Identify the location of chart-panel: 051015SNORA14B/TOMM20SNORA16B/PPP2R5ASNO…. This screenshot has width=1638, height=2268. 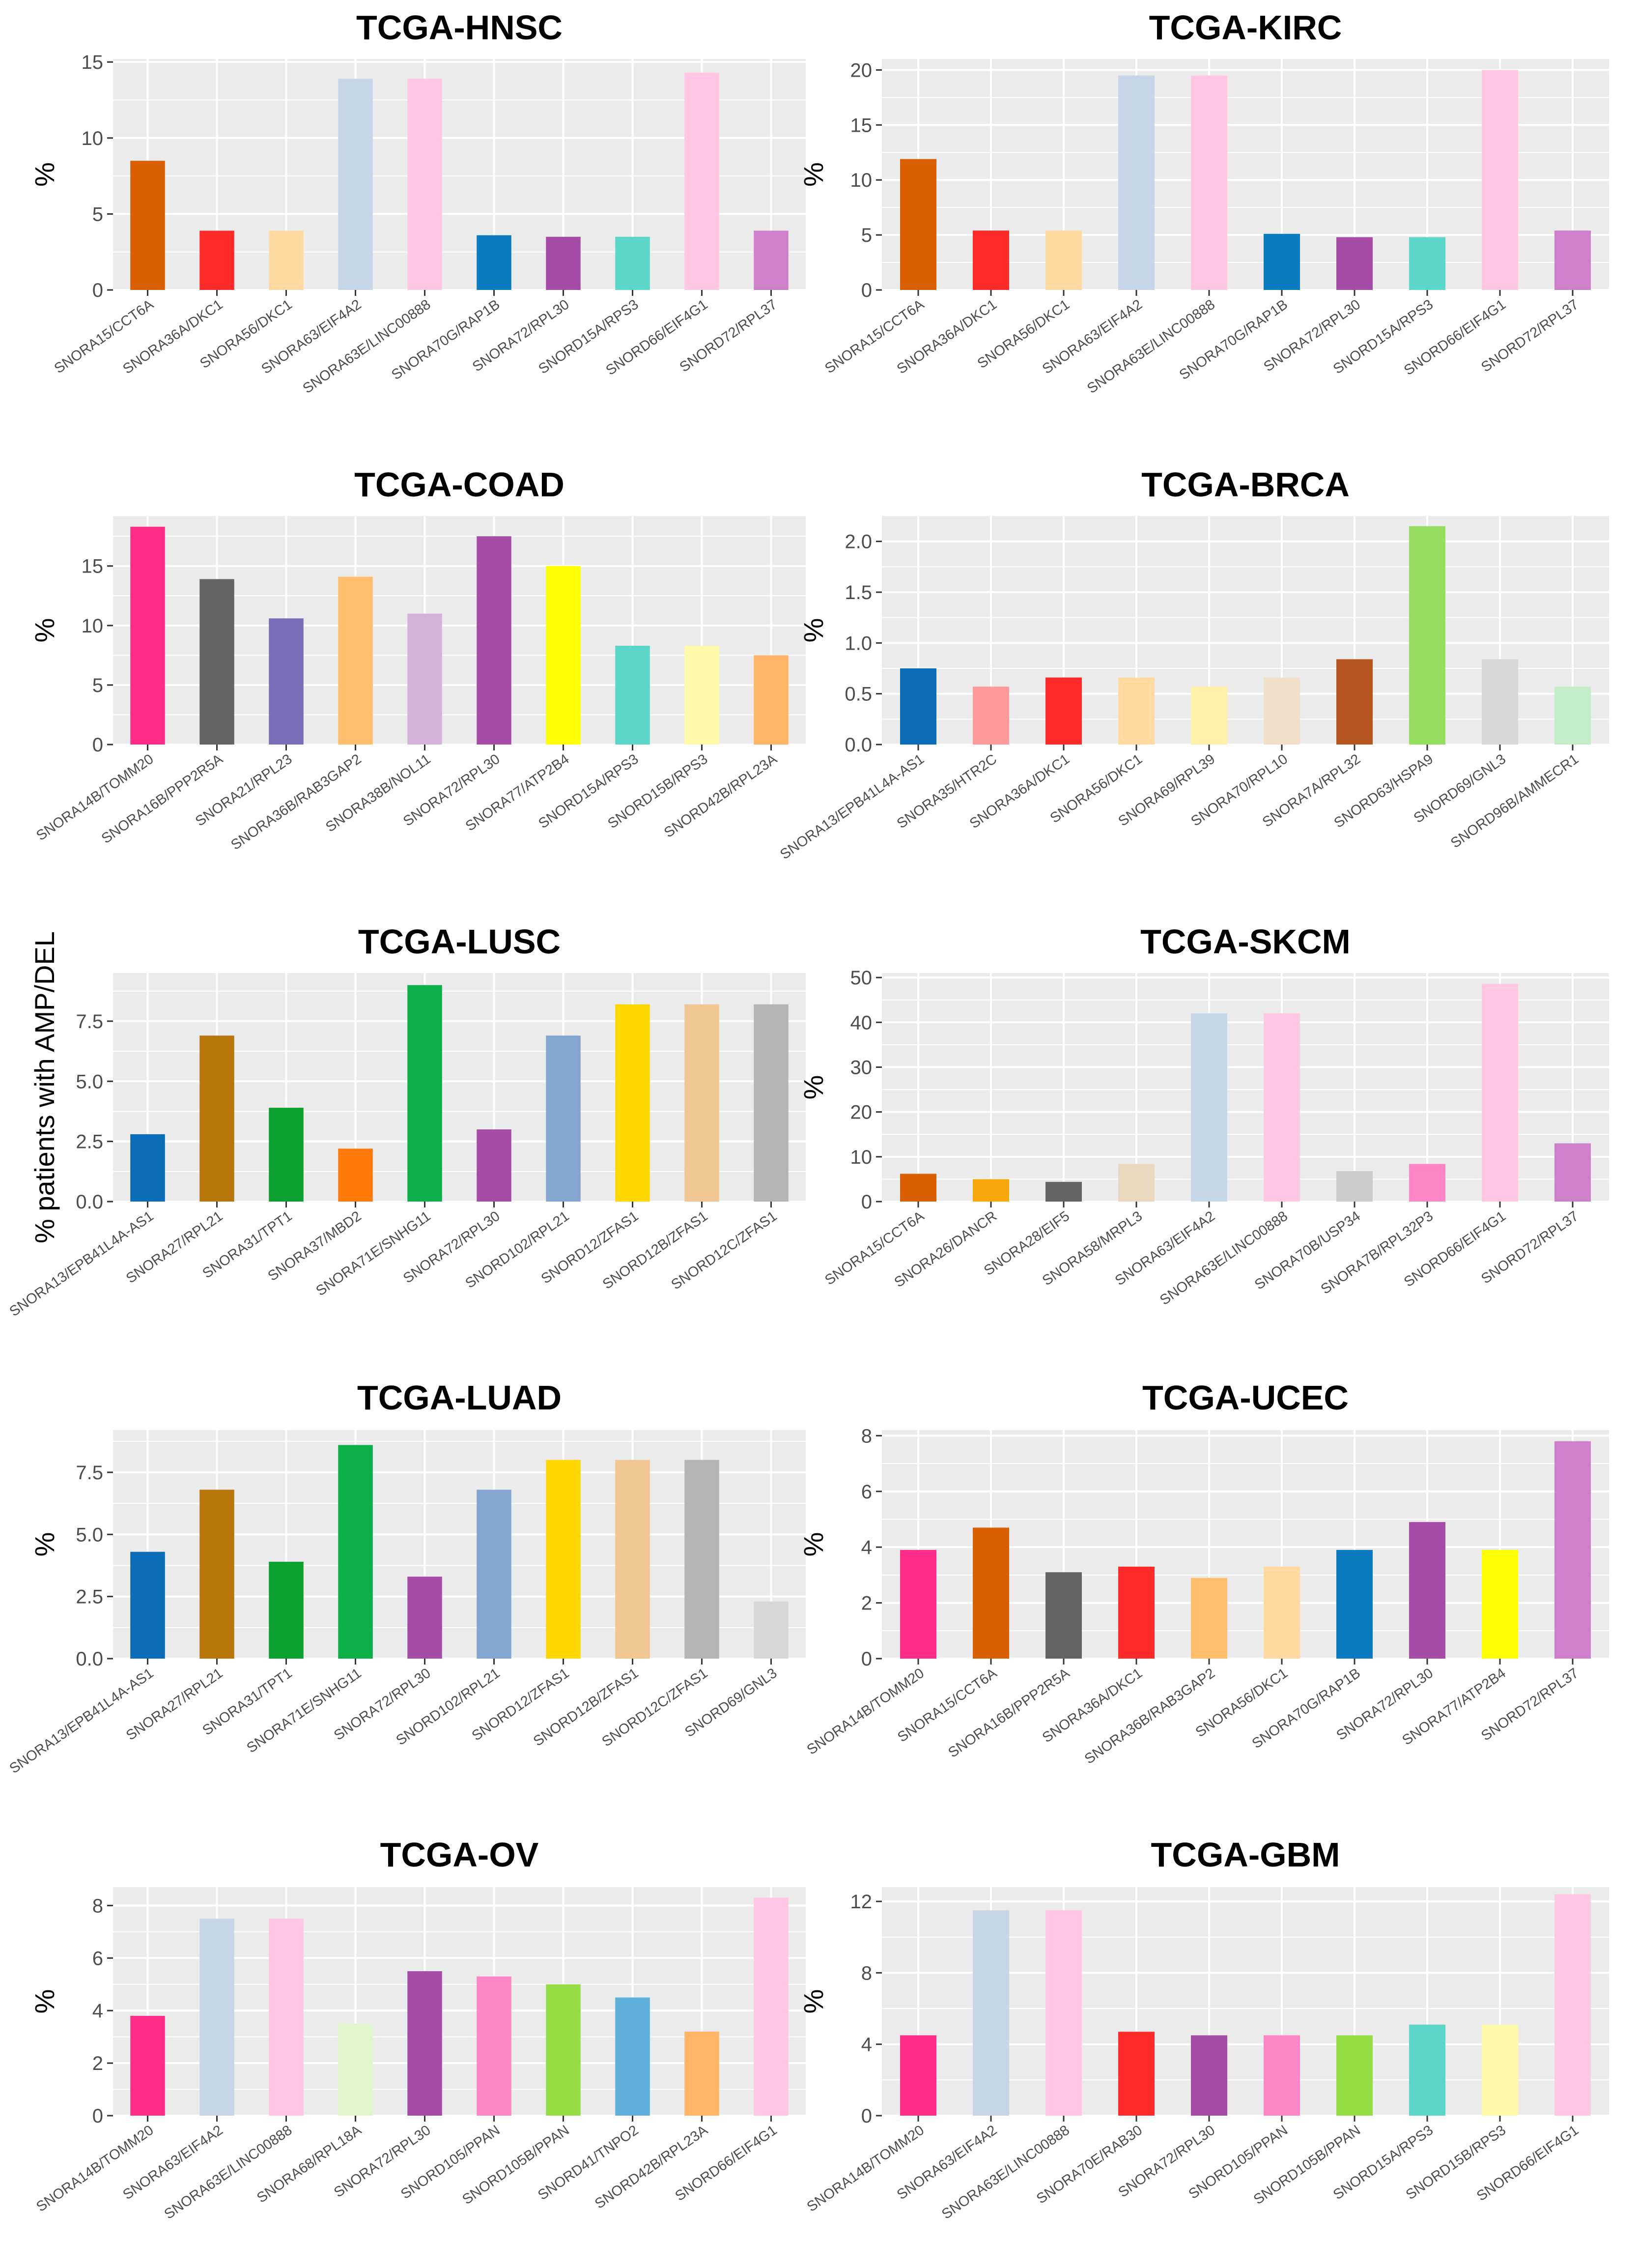
(417, 659).